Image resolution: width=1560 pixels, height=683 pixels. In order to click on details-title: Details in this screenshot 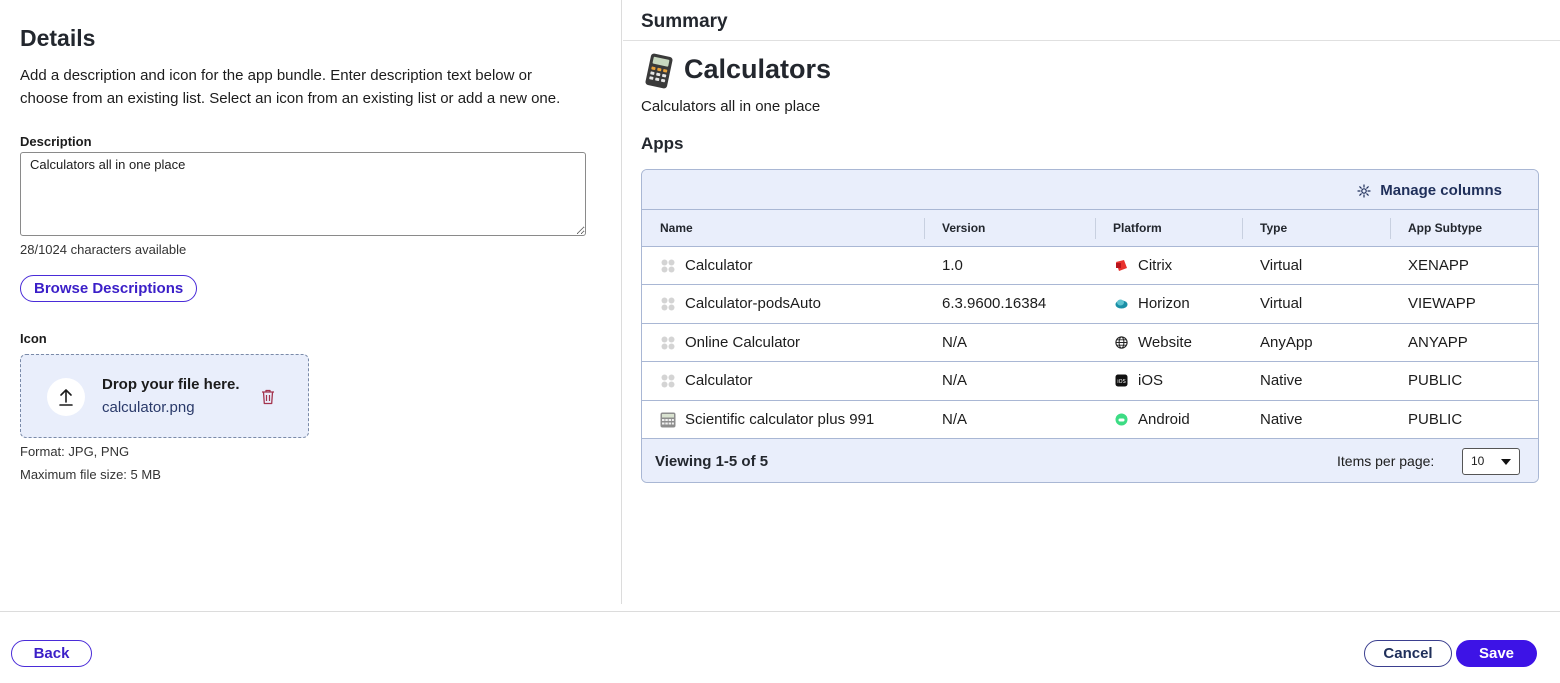, I will do `click(58, 38)`.